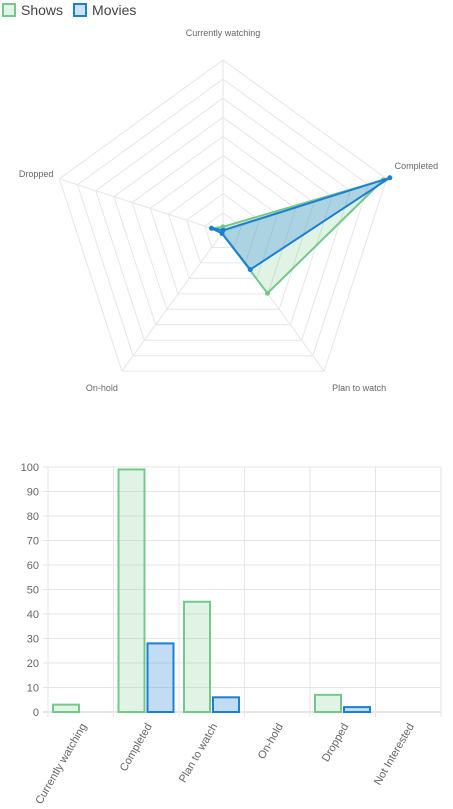 The width and height of the screenshot is (453, 809). I want to click on bar-shows-plan-to-watch, so click(197, 656).